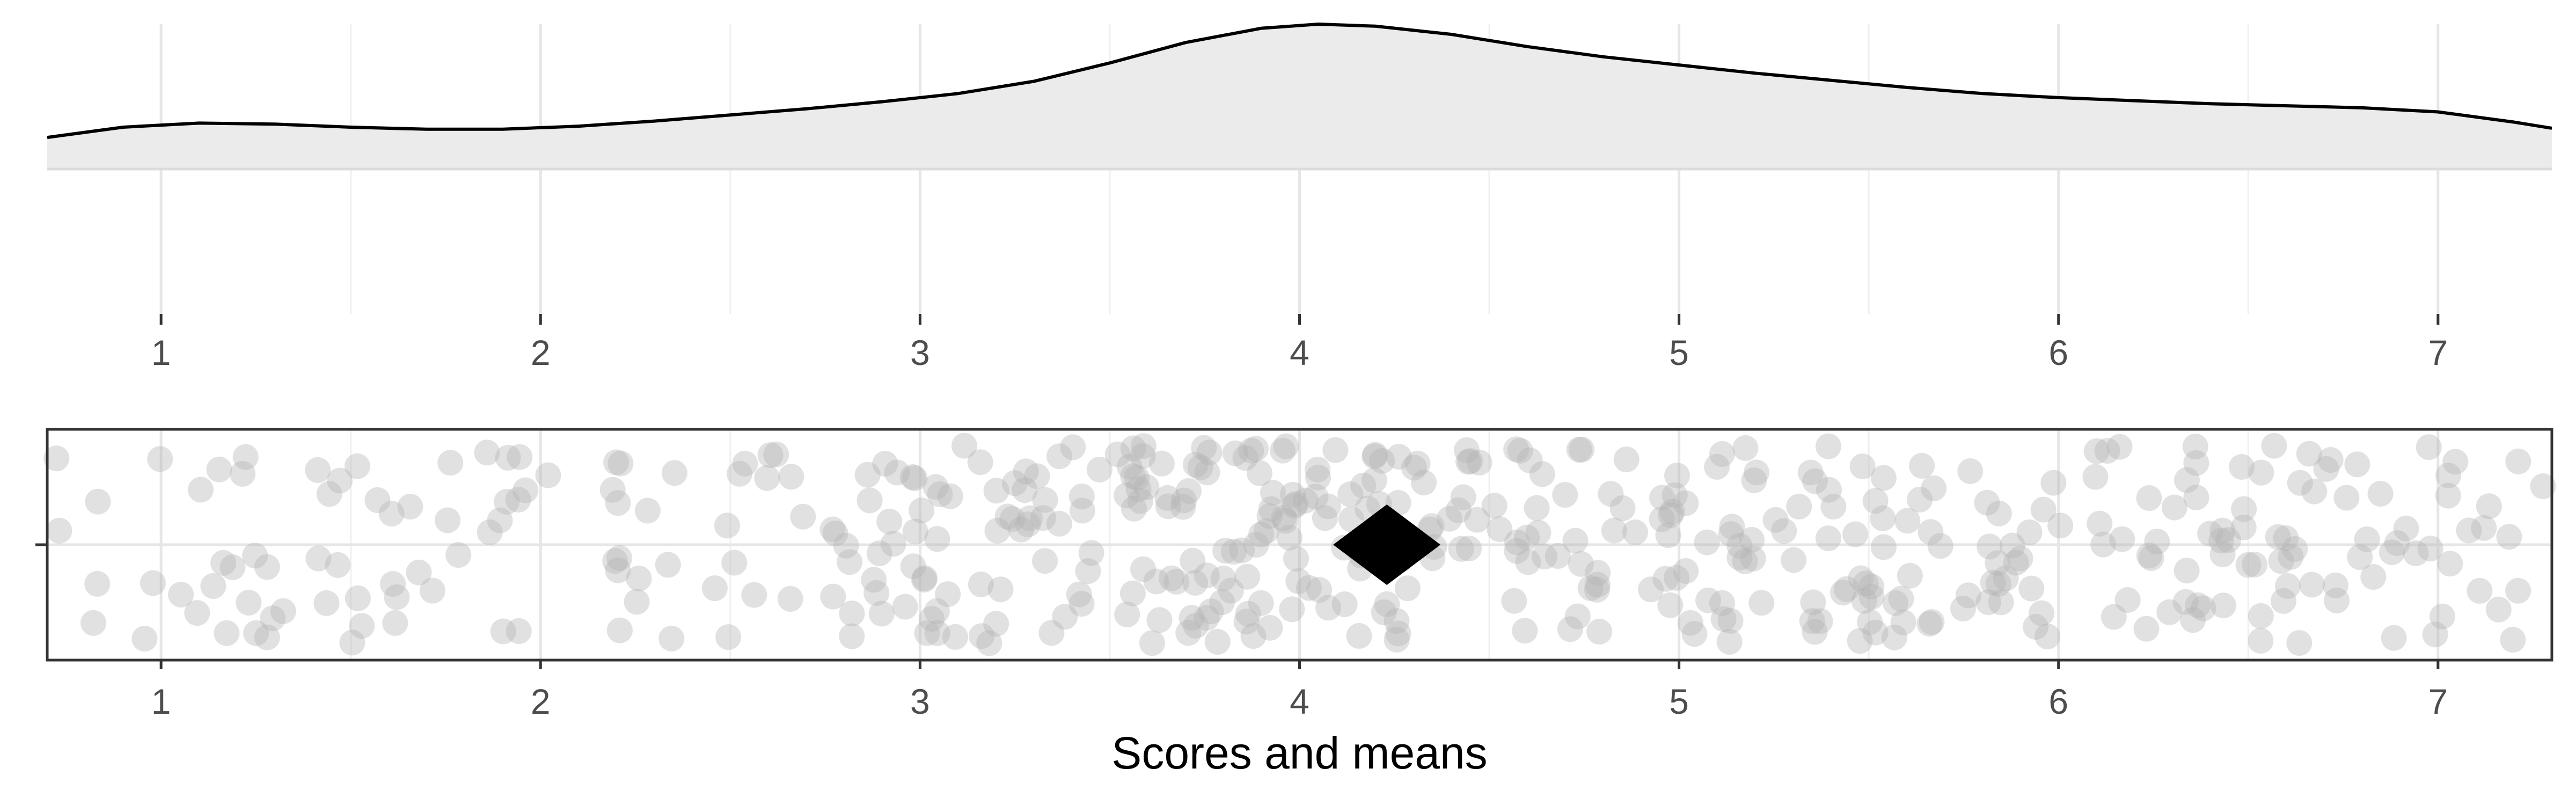 Image resolution: width=2576 pixels, height=805 pixels. Describe the element at coordinates (1299, 753) in the screenshot. I see `x-axis-title: Scores and means` at that location.